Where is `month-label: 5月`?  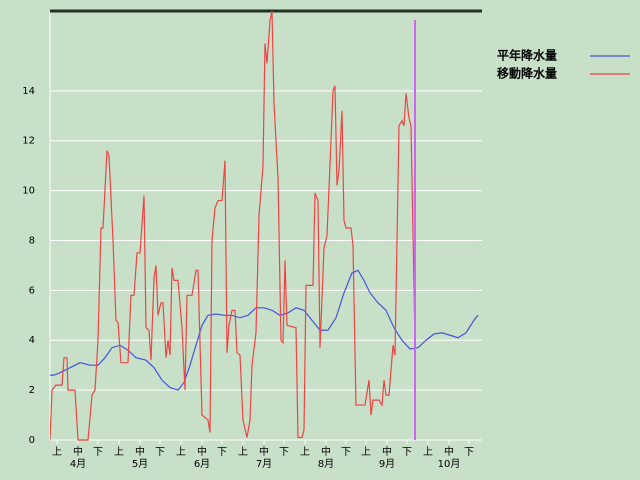
month-label: 5月 is located at coordinates (140, 464).